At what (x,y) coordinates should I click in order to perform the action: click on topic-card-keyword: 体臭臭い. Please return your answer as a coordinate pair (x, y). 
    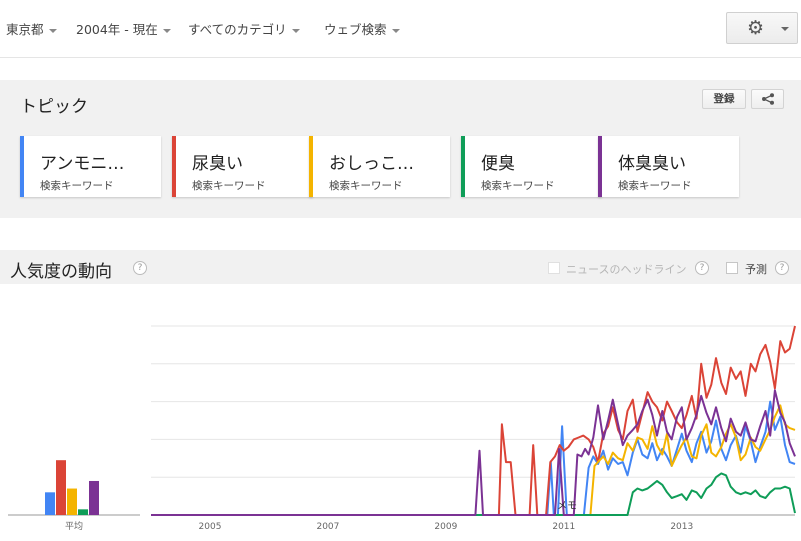
    Looking at the image, I should click on (652, 164).